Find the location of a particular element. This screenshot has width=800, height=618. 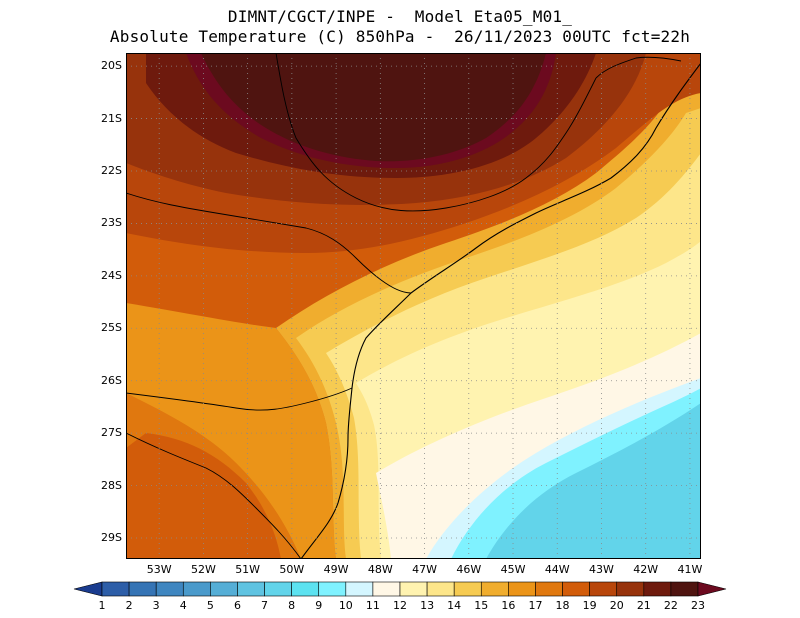

colorbar-label: 12 is located at coordinates (400, 605).